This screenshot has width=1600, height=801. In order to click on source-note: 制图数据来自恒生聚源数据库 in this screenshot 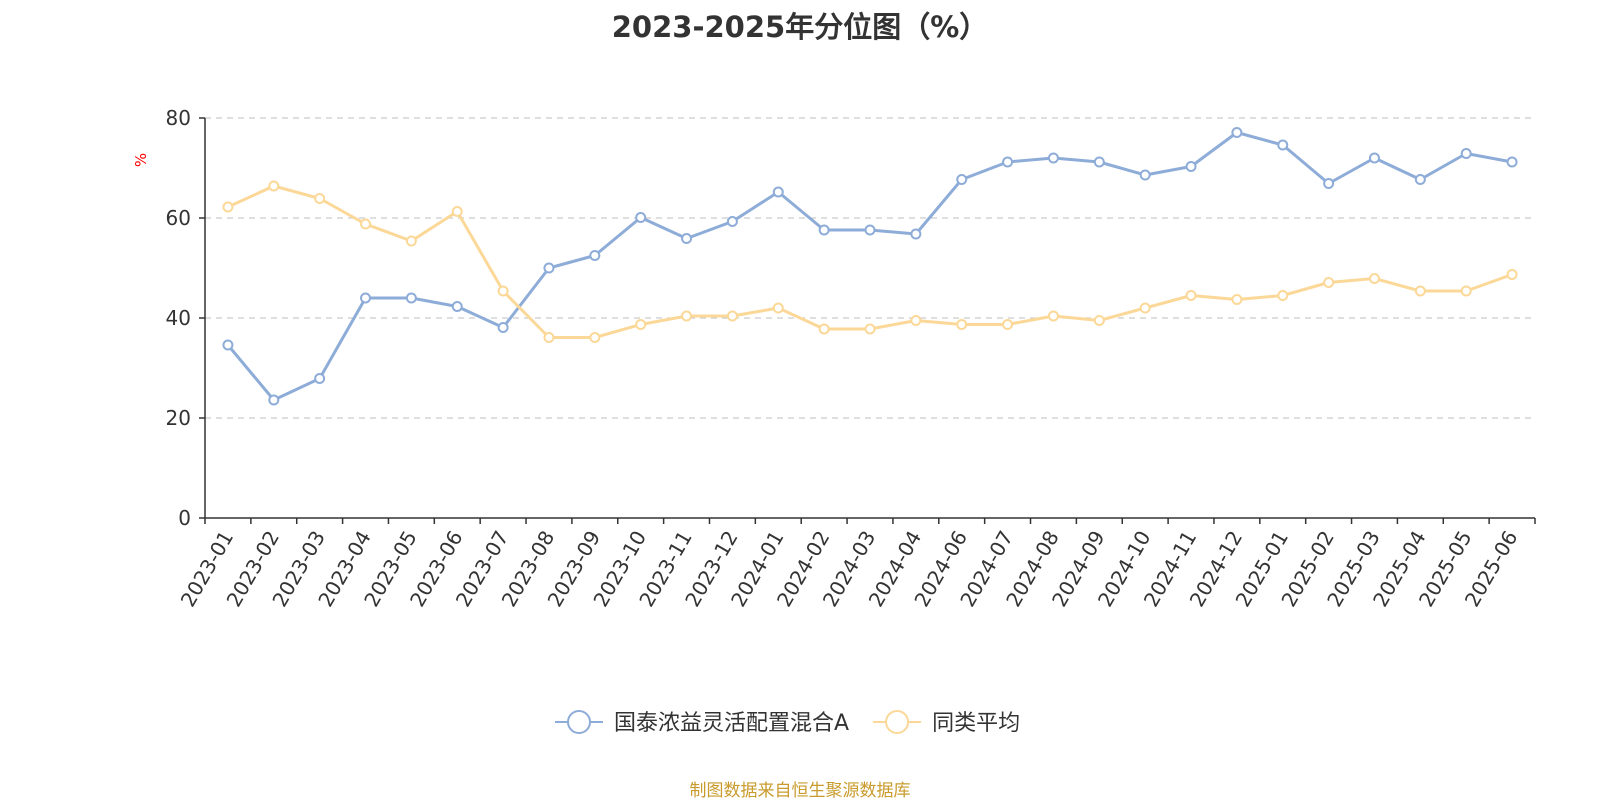, I will do `click(800, 791)`.